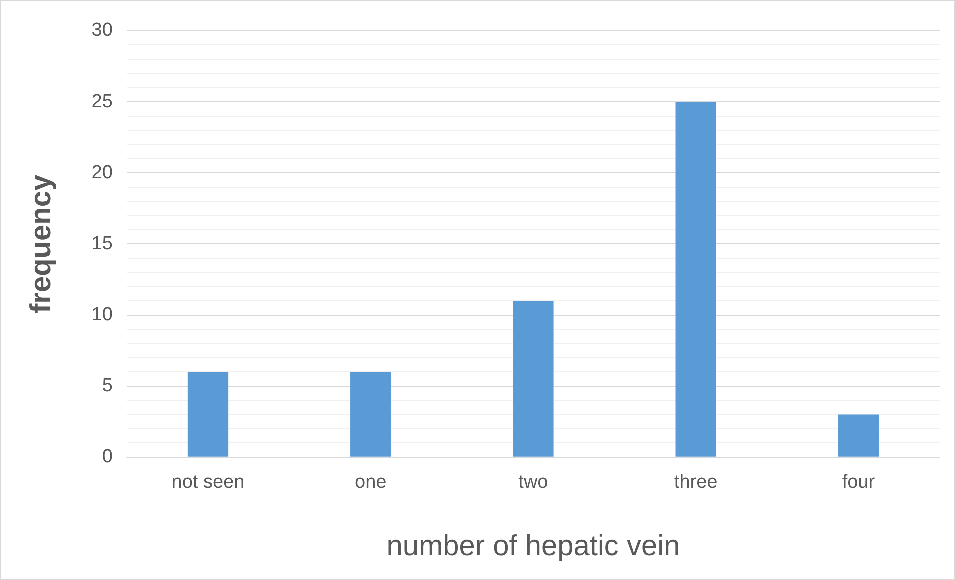 The width and height of the screenshot is (955, 580). Describe the element at coordinates (859, 483) in the screenshot. I see `x-tick-label: four` at that location.